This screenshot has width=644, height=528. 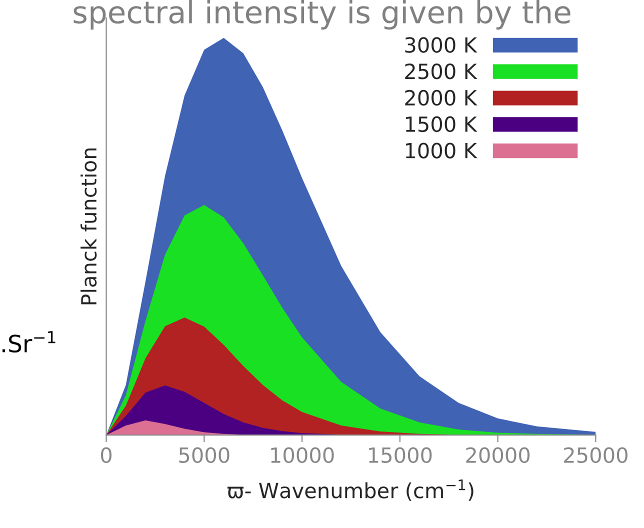 What do you see at coordinates (441, 98) in the screenshot?
I see `legend-label: 2000 K` at bounding box center [441, 98].